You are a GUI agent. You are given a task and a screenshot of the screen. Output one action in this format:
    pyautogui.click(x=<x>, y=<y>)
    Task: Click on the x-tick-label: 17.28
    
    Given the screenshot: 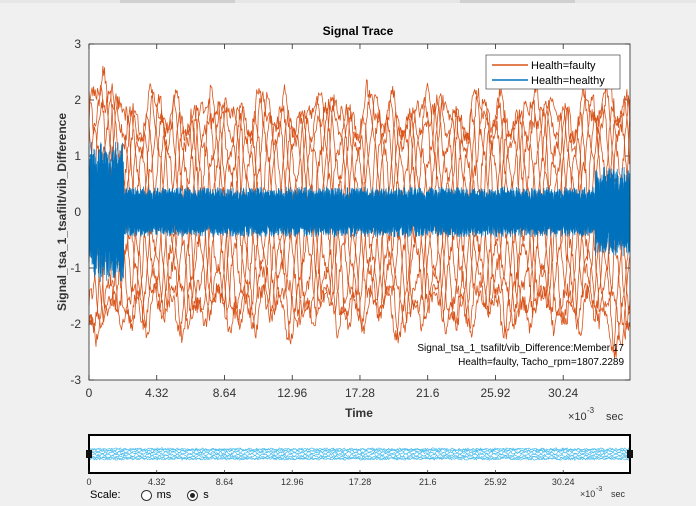 What is the action you would take?
    pyautogui.click(x=360, y=393)
    